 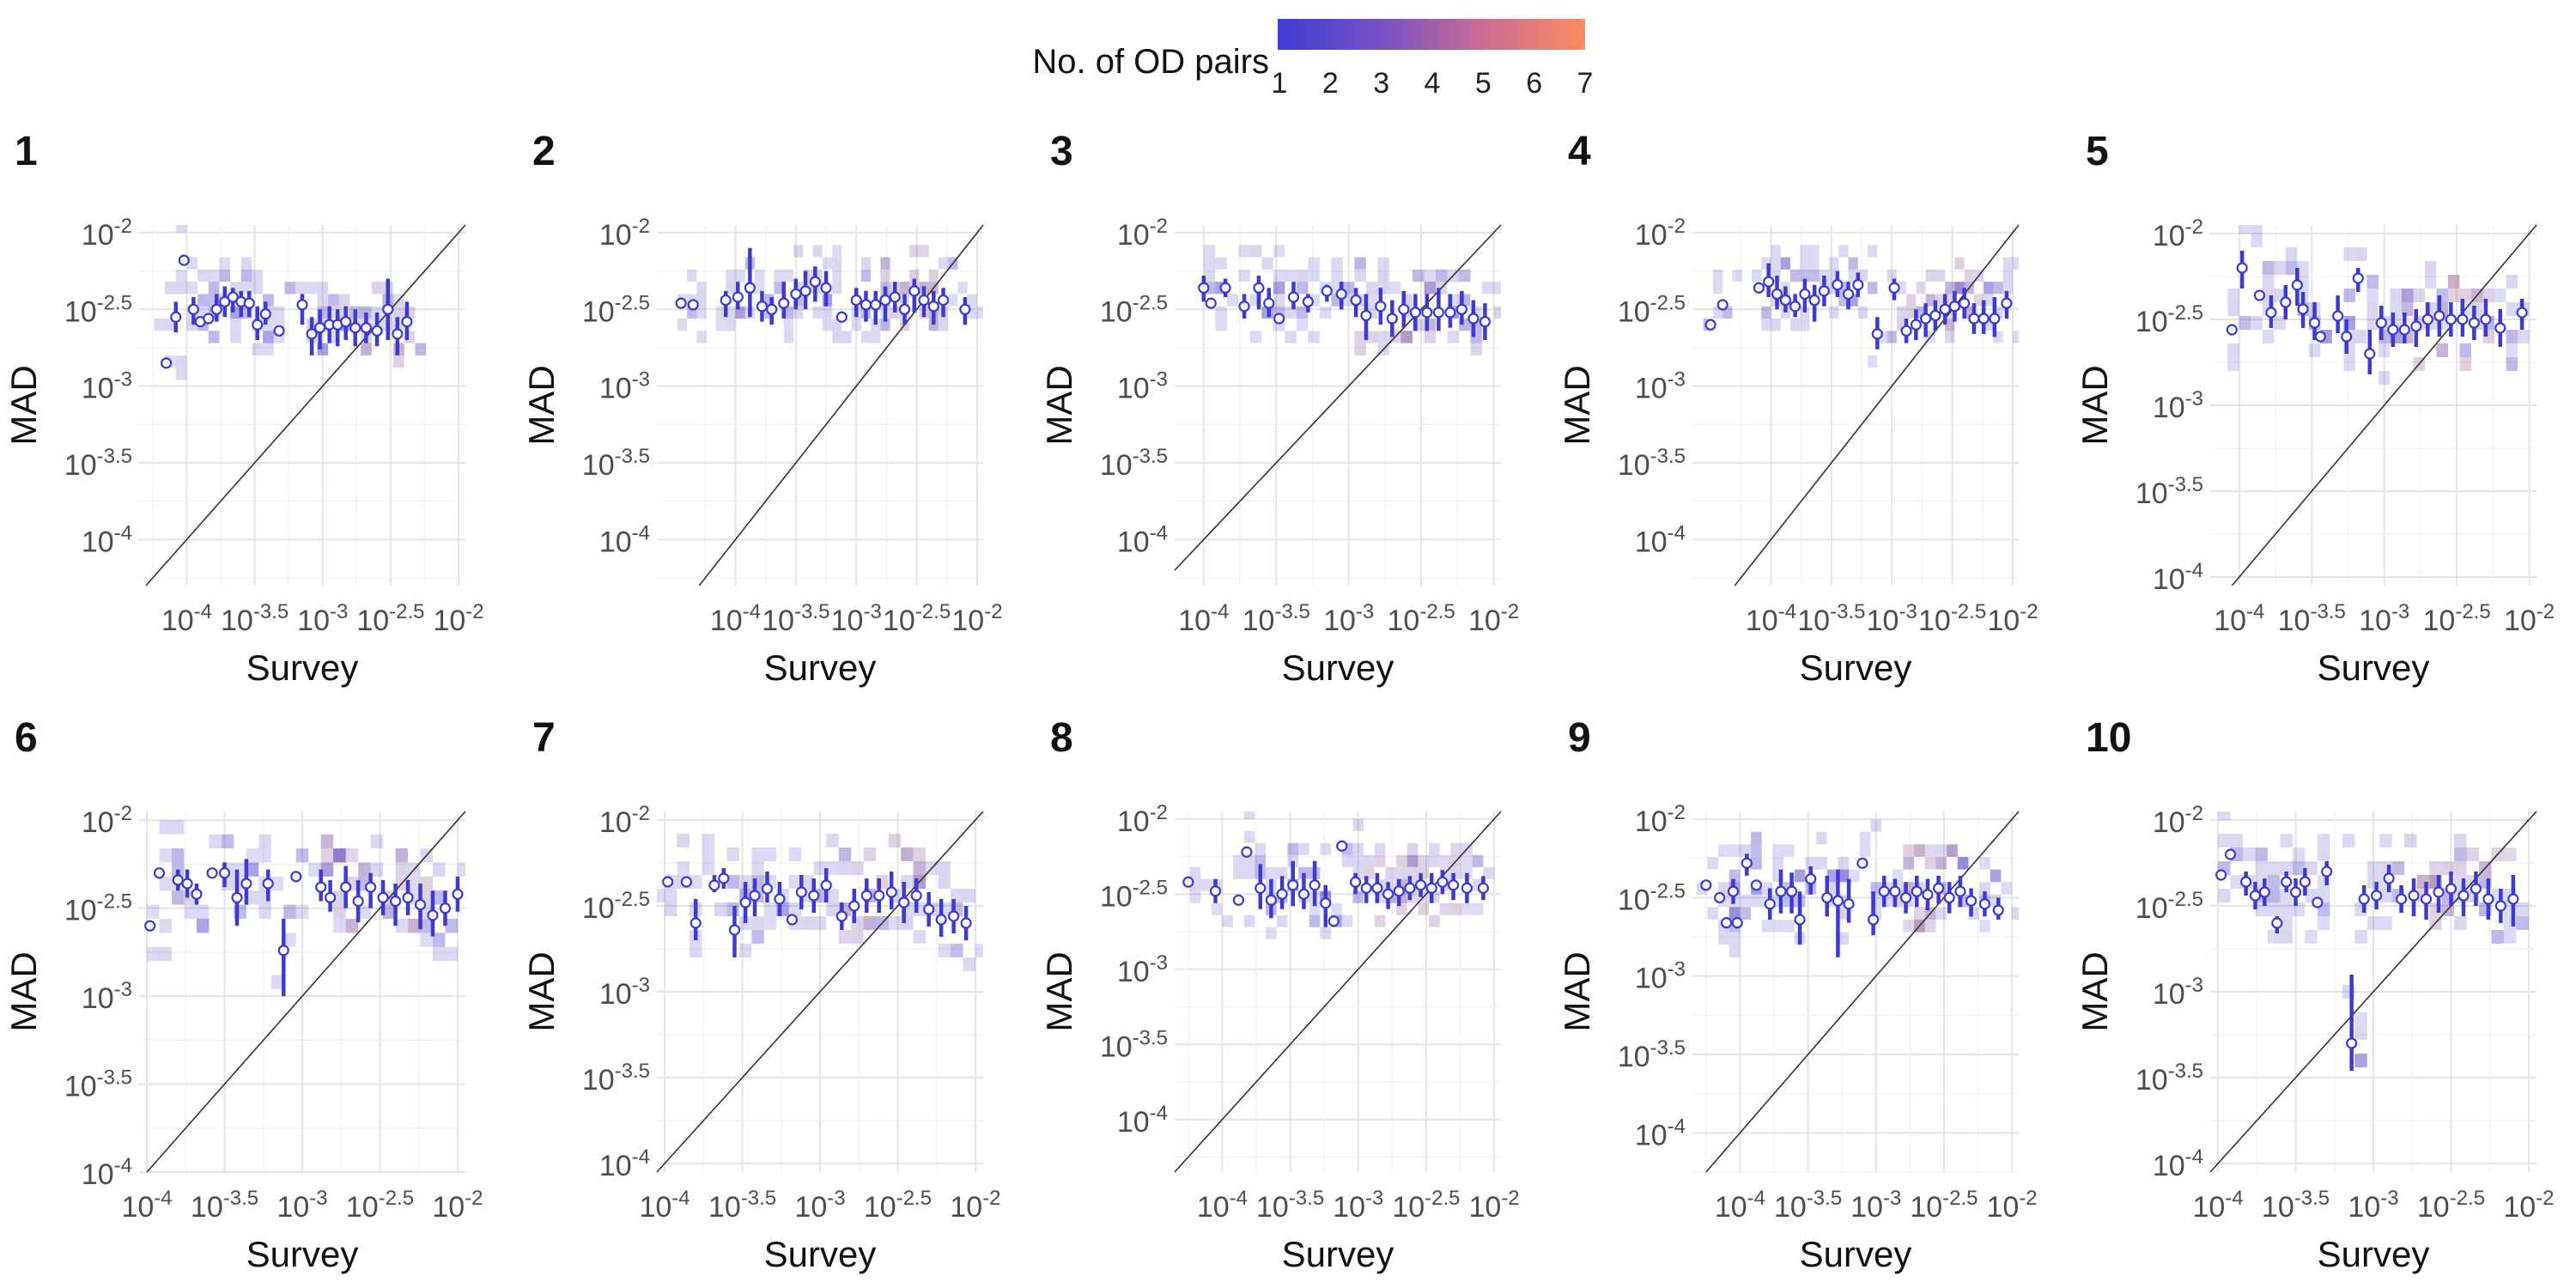 What do you see at coordinates (1652, 976) in the screenshot?
I see `y-tick-labels: 10-4 10-3.5 10-3 10-2.5 10-2` at bounding box center [1652, 976].